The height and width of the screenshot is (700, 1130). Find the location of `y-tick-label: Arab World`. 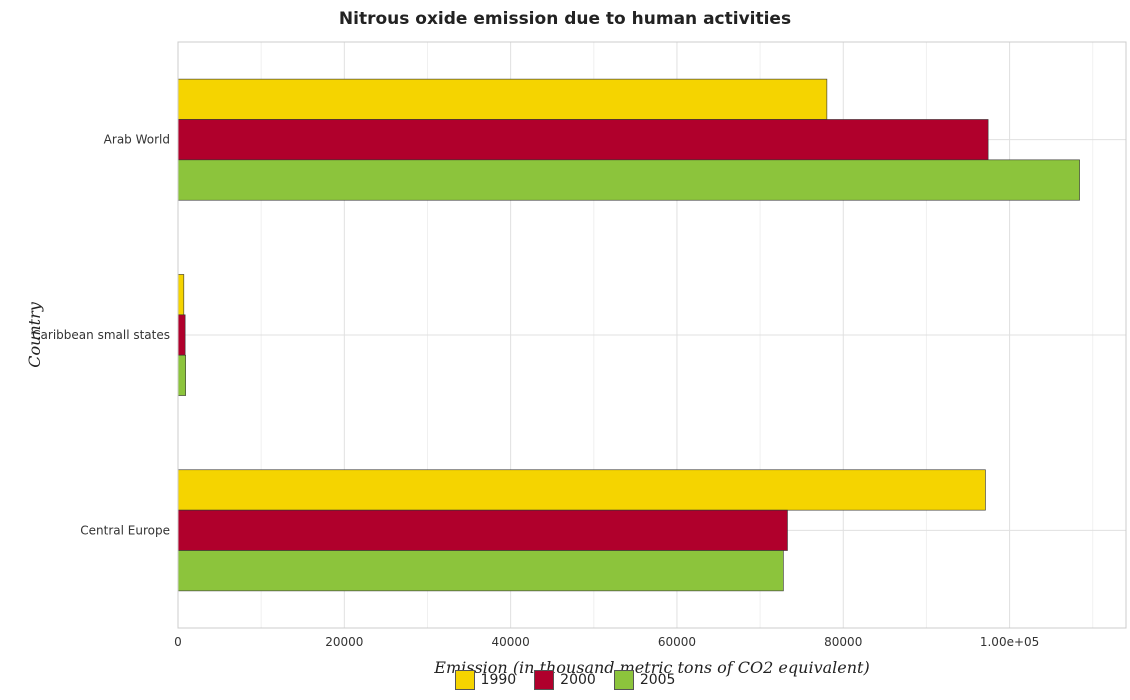

y-tick-label: Arab World is located at coordinates (137, 140).